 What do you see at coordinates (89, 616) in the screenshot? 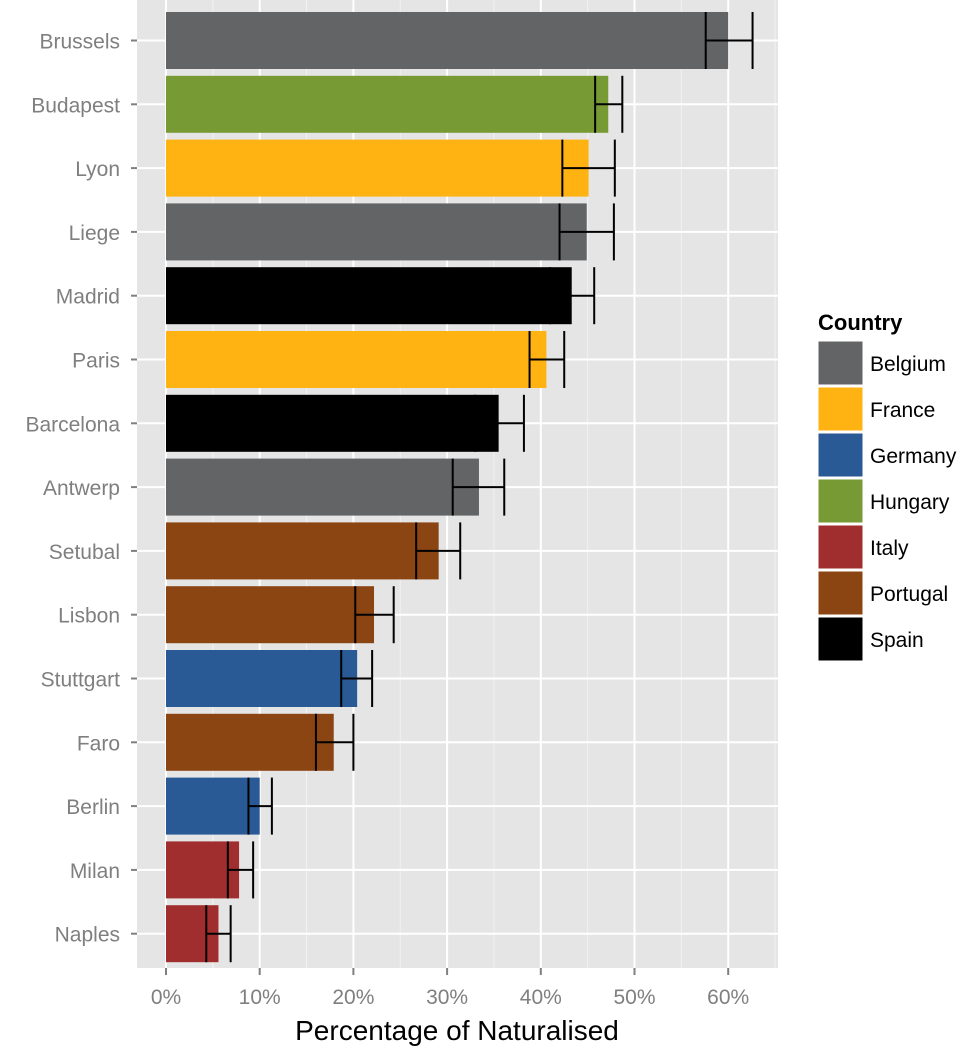
I see `y-tick-label: Lisbon` at bounding box center [89, 616].